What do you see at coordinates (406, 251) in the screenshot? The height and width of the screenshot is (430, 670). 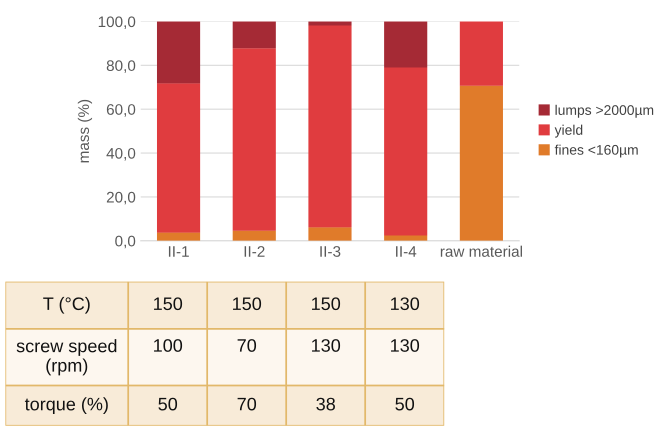 I see `x-tick-label: II-4` at bounding box center [406, 251].